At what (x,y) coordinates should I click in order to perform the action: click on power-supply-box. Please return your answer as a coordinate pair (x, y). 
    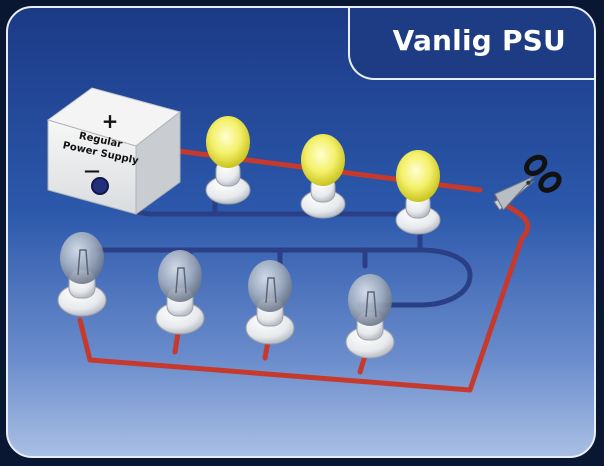
    Looking at the image, I should click on (114, 151).